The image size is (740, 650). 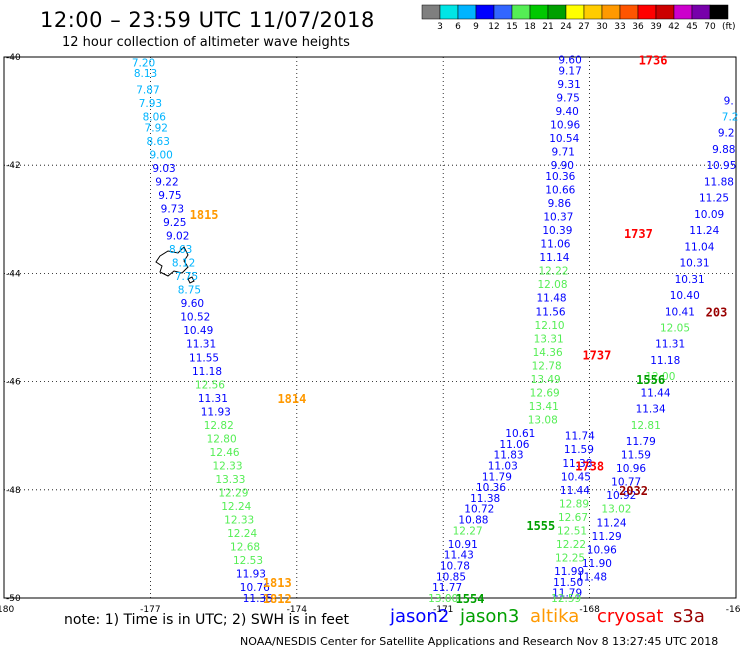 What do you see at coordinates (150, 104) in the screenshot?
I see `wave-height-value: 7.93` at bounding box center [150, 104].